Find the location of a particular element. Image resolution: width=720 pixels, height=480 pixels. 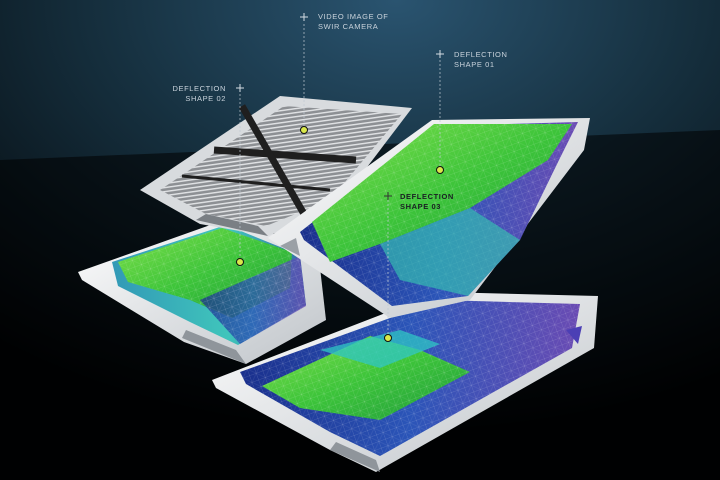

label-shape-02-line1: DEFLECTION is located at coordinates (199, 88).